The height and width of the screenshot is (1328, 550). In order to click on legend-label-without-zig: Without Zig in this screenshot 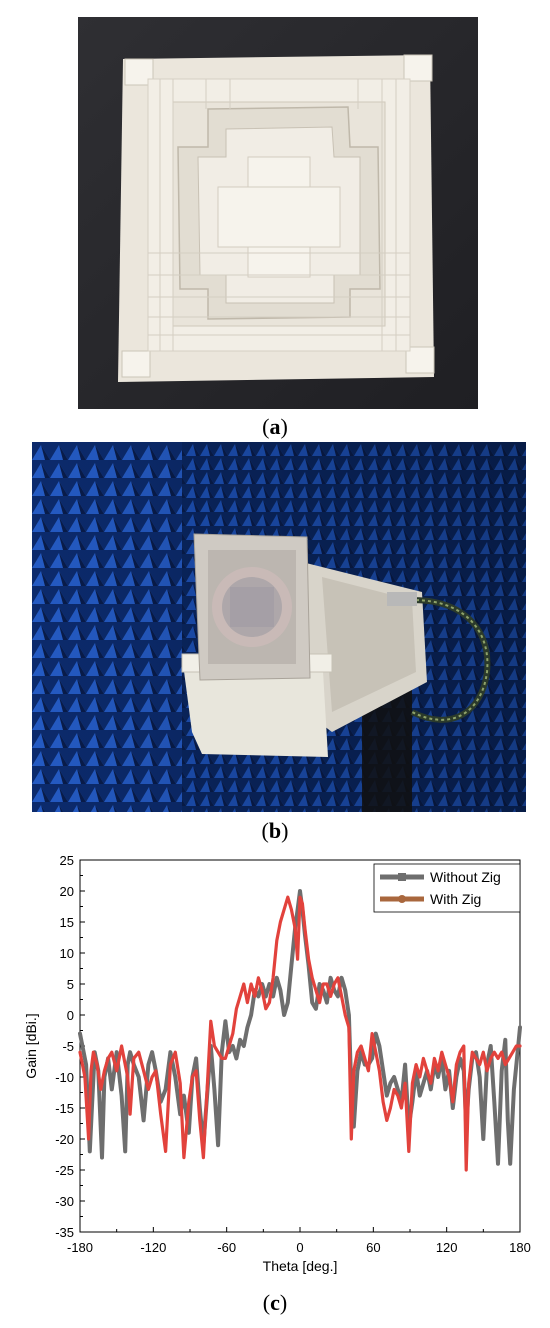, I will do `click(465, 877)`.